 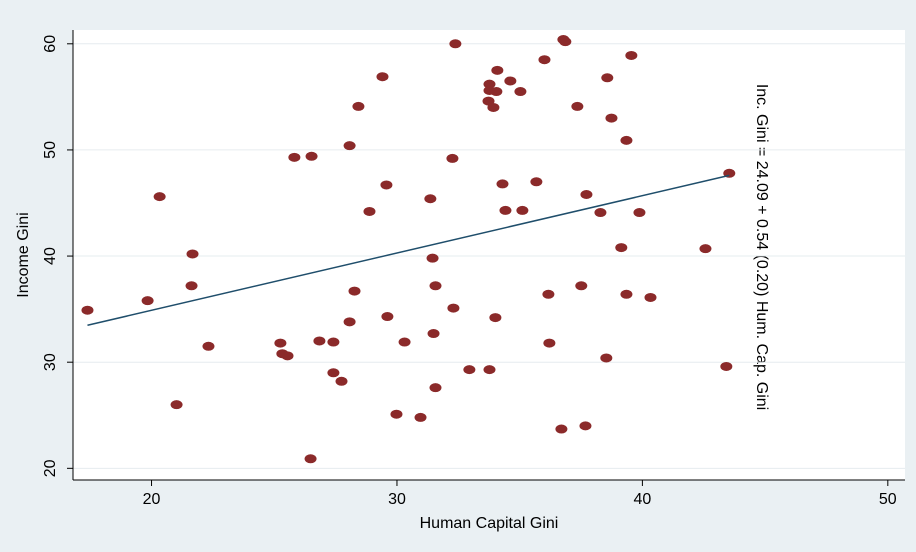 What do you see at coordinates (50, 44) in the screenshot?
I see `y-tick-label: 60` at bounding box center [50, 44].